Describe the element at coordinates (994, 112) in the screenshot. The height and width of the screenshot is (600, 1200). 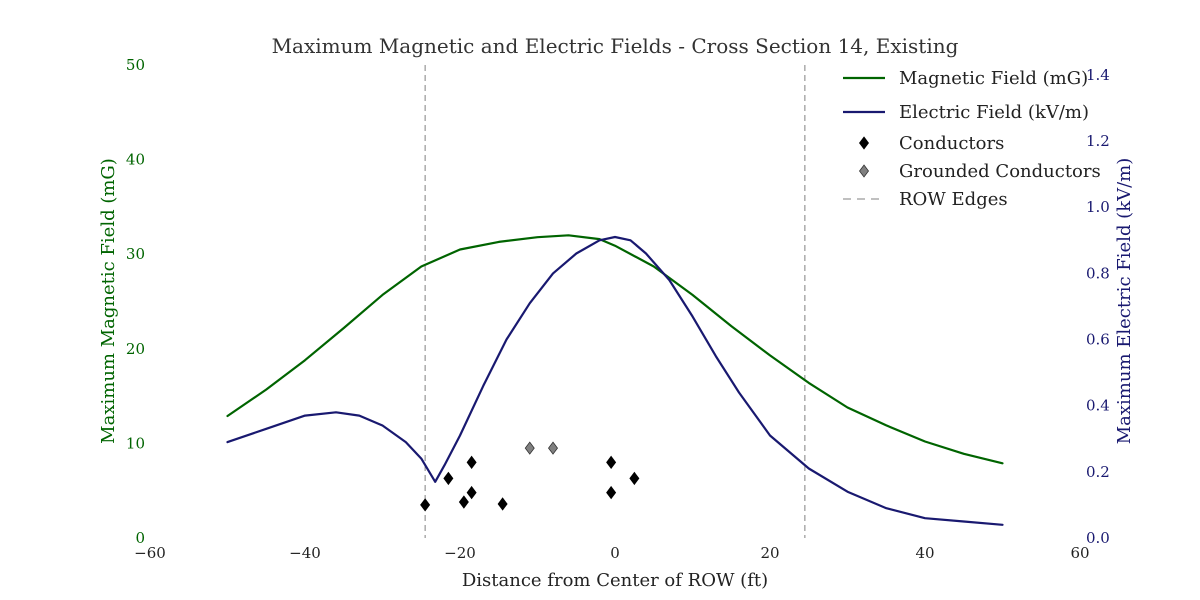
I see `legend-label-2: Electric Field (kV/m)` at that location.